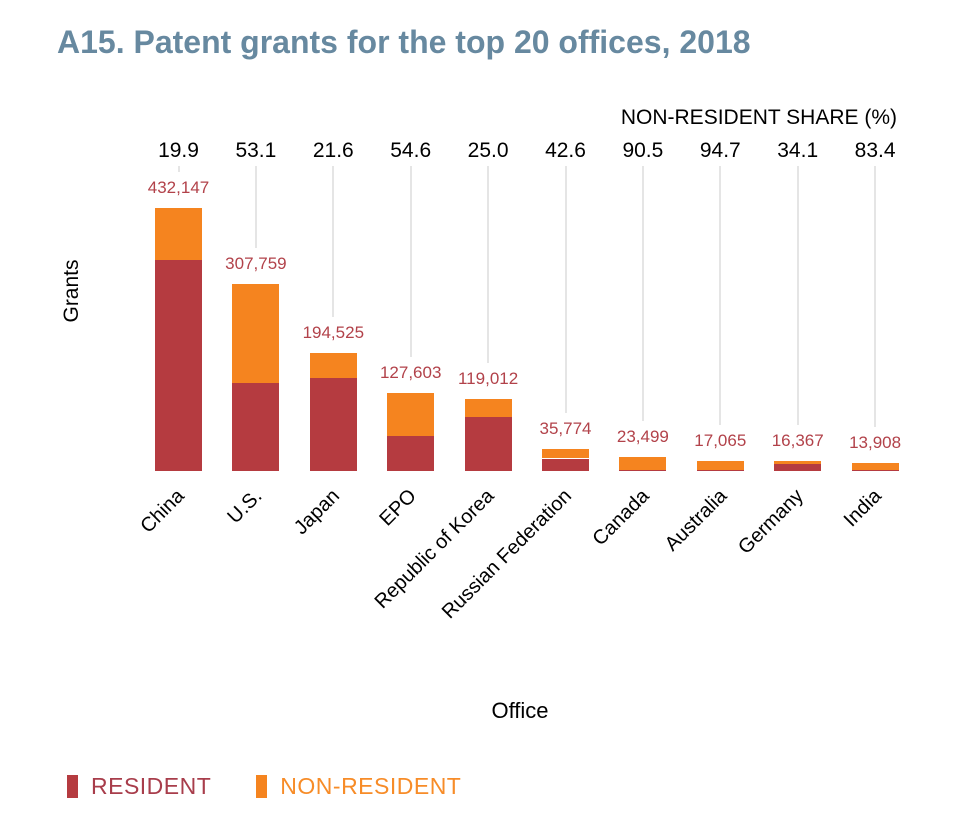 This screenshot has height=814, width=955. What do you see at coordinates (316, 512) in the screenshot?
I see `category-label: Japan` at bounding box center [316, 512].